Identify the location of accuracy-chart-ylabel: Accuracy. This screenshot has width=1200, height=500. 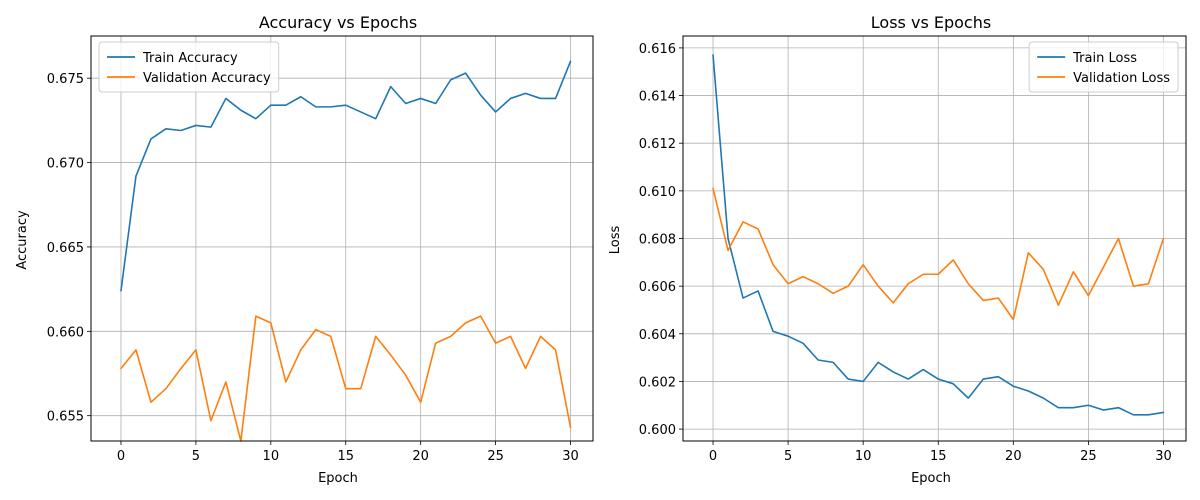
(22, 240).